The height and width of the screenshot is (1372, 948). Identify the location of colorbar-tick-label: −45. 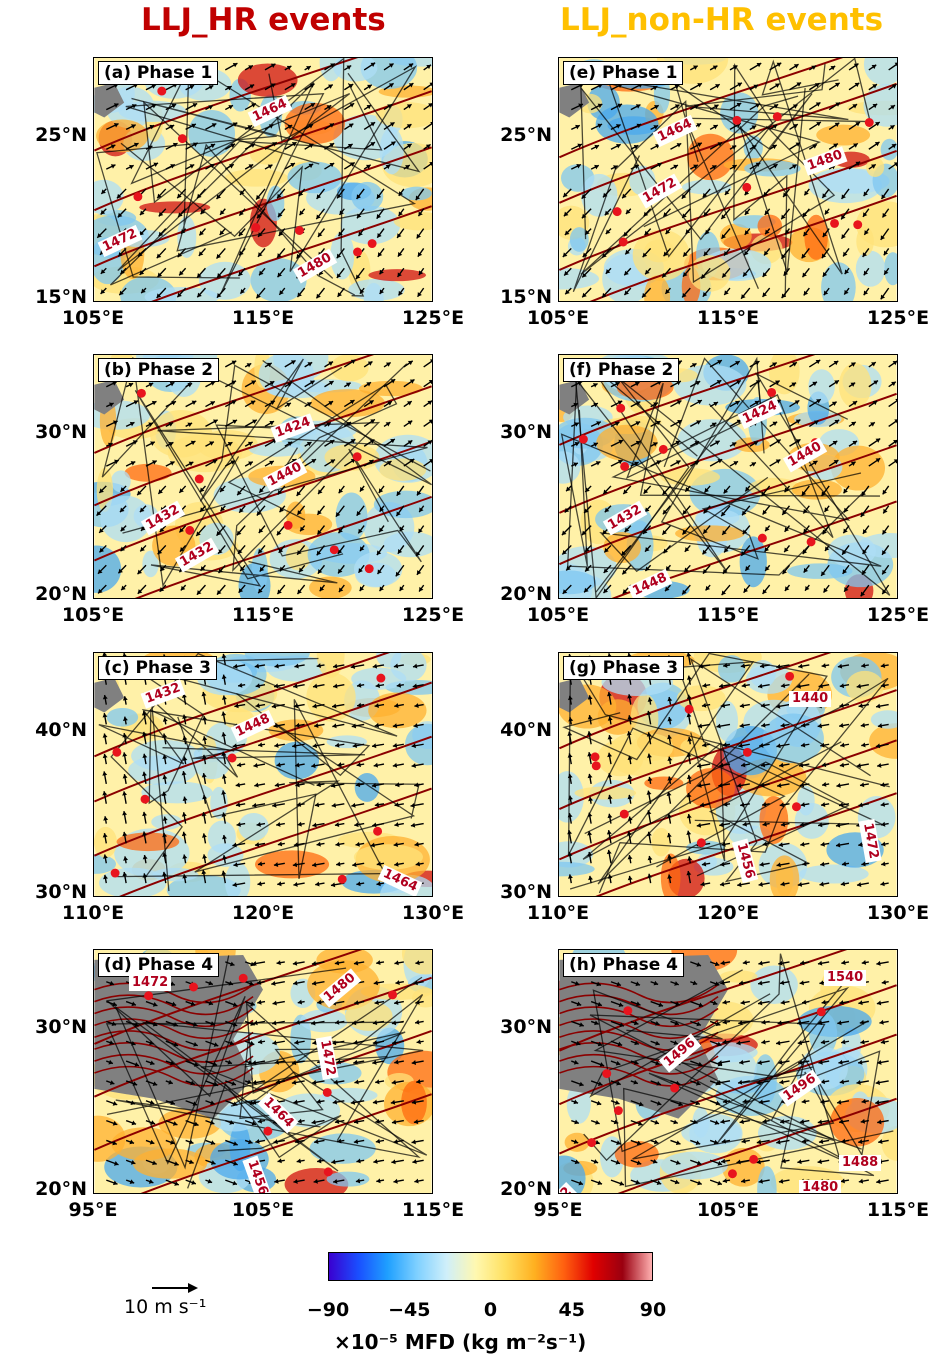
(409, 1310).